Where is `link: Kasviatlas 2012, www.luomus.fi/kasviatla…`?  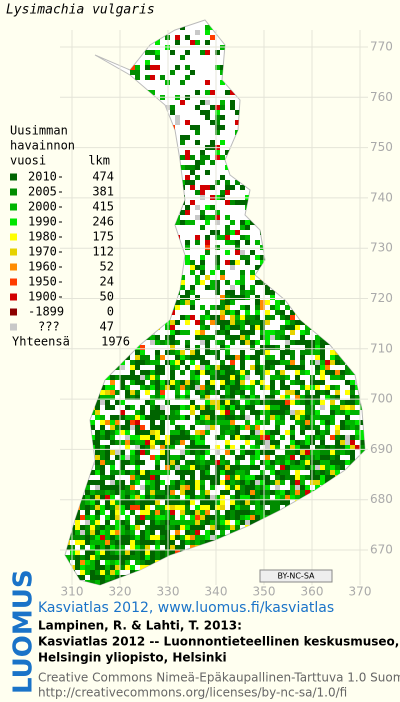 link: Kasviatlas 2012, www.luomus.fi/kasviatla… is located at coordinates (186, 608).